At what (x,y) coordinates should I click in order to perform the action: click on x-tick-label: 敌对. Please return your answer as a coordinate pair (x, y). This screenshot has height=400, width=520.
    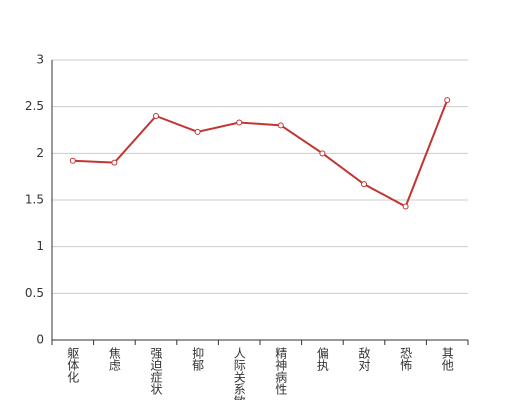
    Looking at the image, I should click on (364, 358).